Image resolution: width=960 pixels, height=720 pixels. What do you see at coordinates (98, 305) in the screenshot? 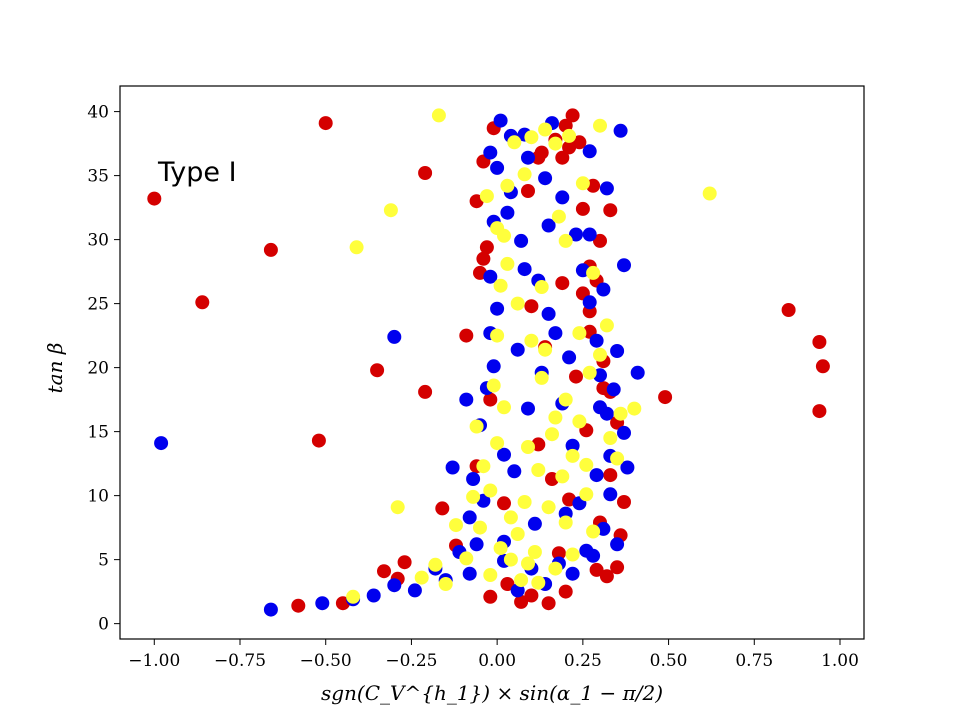
I see `y-tick-label: 25` at bounding box center [98, 305].